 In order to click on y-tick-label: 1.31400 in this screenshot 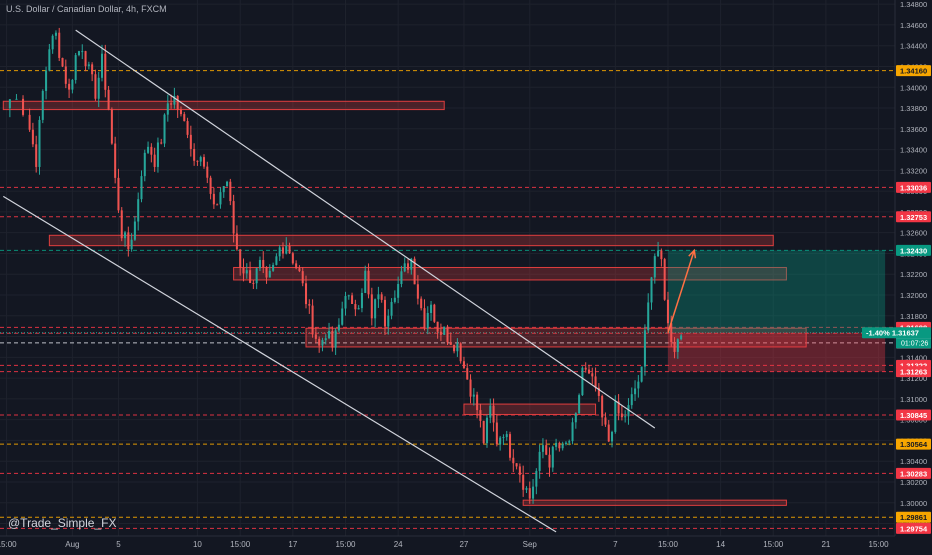, I will do `click(913, 357)`.